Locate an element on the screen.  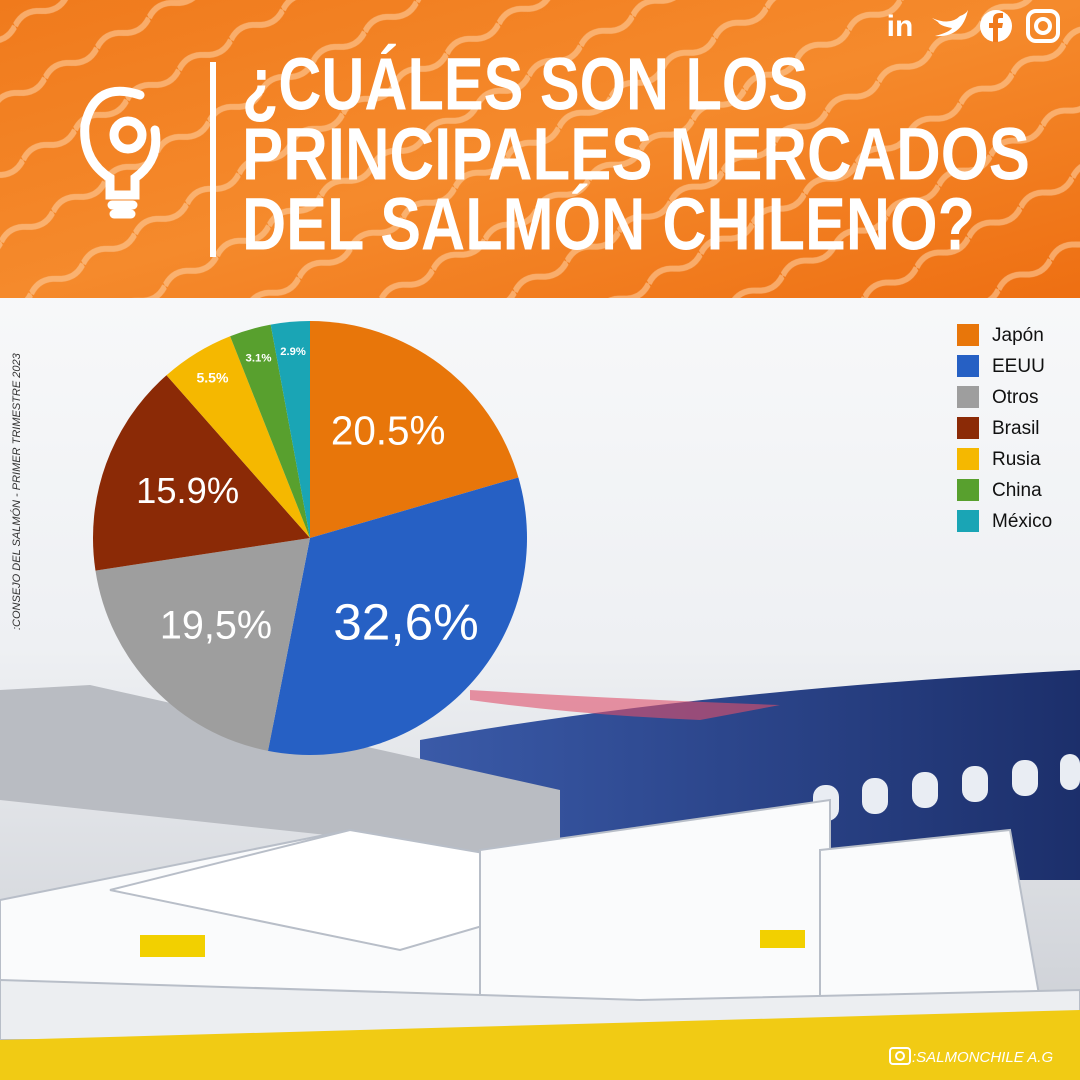
legend-label: EEUU is located at coordinates (1018, 366).